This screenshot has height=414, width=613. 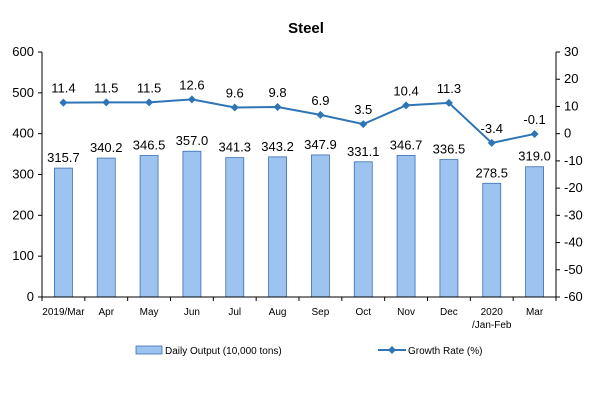 What do you see at coordinates (449, 149) in the screenshot?
I see `bar-value-label: 336.5` at bounding box center [449, 149].